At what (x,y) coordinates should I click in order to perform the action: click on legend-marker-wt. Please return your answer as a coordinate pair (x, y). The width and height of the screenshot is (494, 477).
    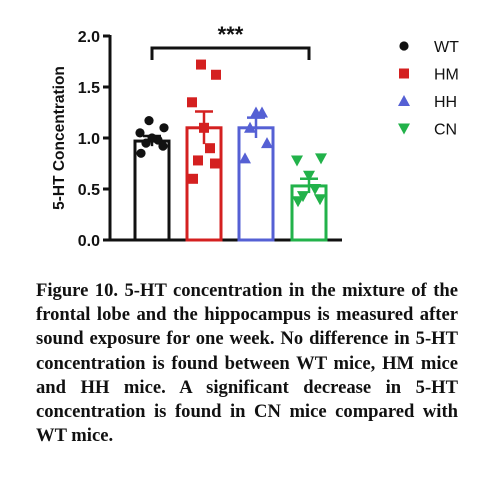
    Looking at the image, I should click on (404, 46).